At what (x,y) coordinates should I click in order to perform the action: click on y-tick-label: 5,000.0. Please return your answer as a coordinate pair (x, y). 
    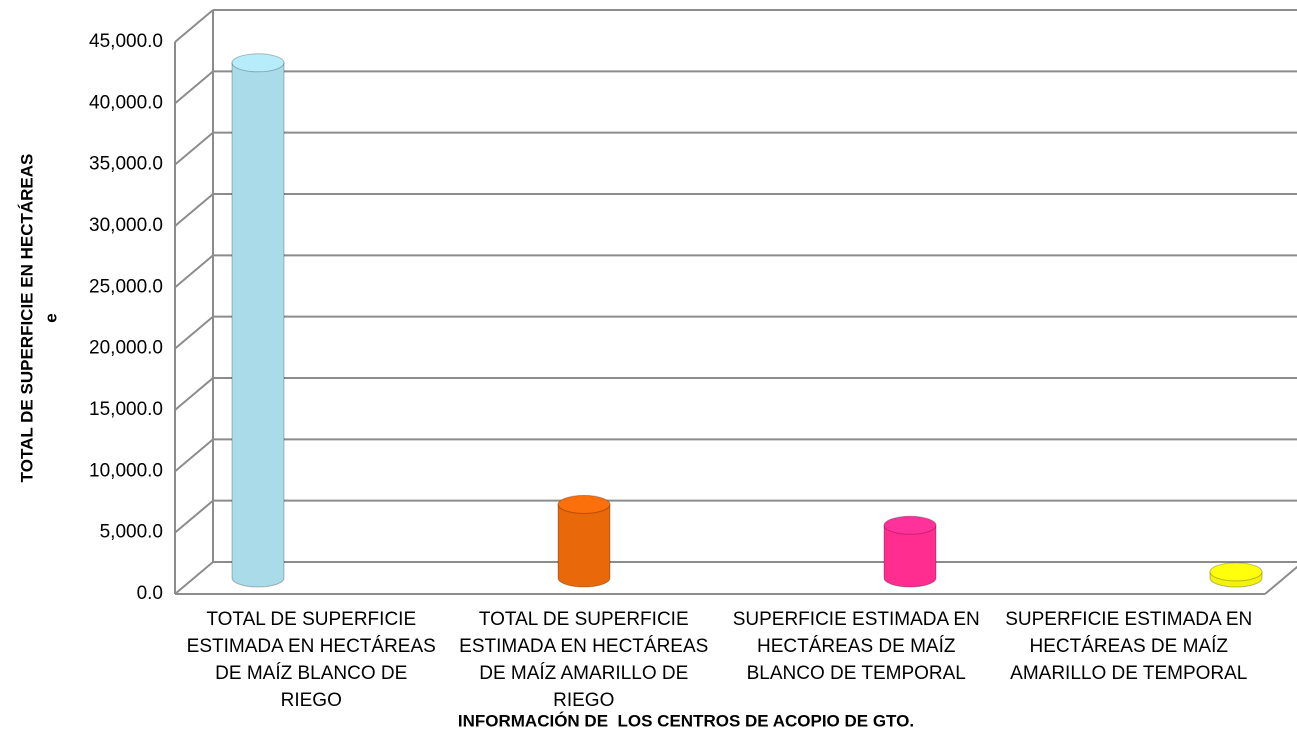
    Looking at the image, I should click on (131, 532).